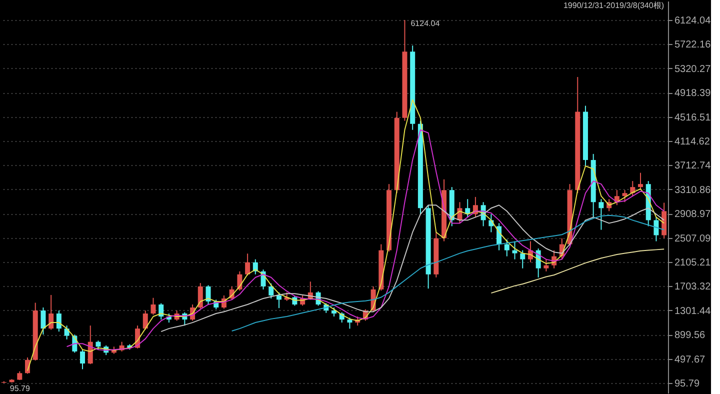  Describe the element at coordinates (693, 311) in the screenshot. I see `y-tick-label: 1301.44` at that location.